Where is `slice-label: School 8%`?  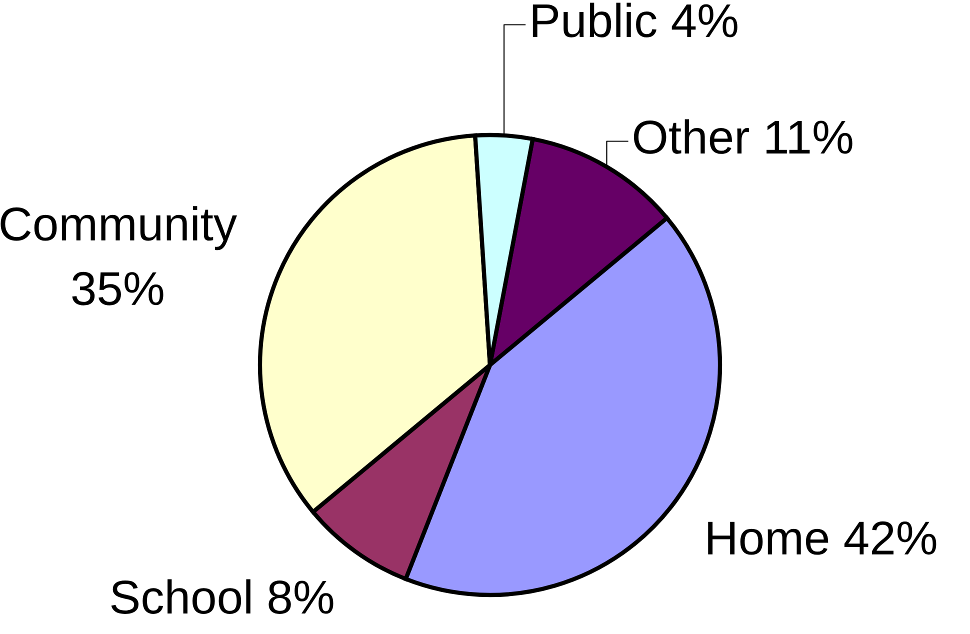 slice-label: School 8% is located at coordinates (222, 596).